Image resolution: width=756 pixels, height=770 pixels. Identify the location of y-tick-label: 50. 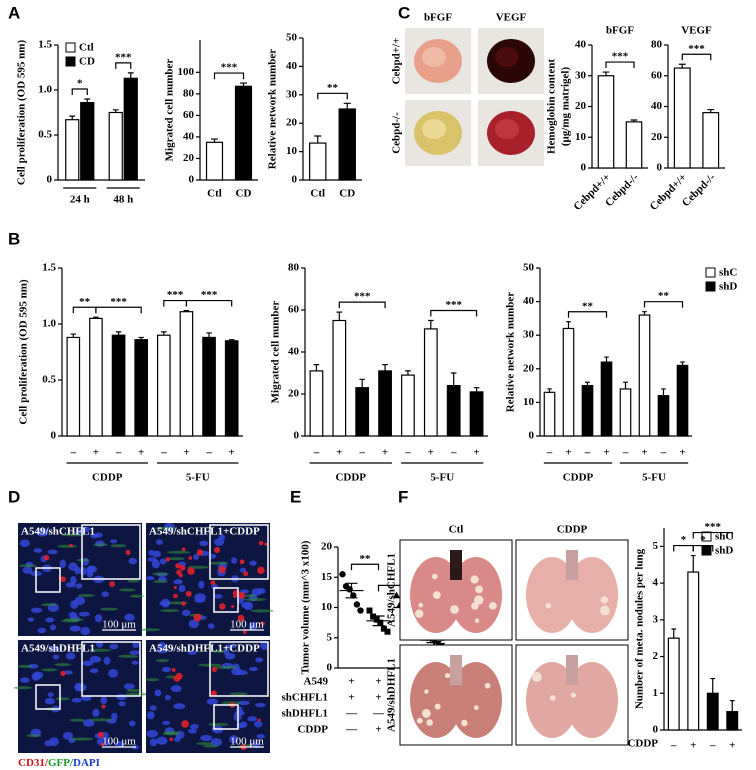
(292, 38).